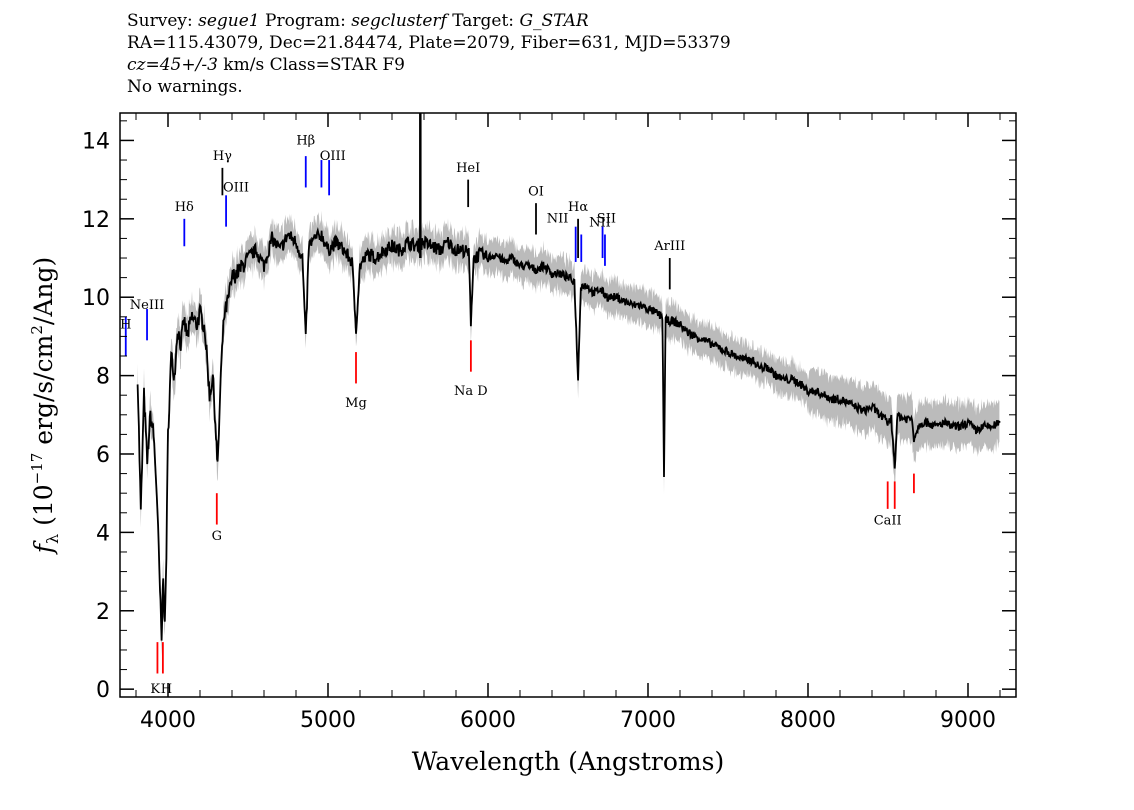 Image resolution: width=1134 pixels, height=810 pixels. What do you see at coordinates (328, 720) in the screenshot?
I see `x-tick-label: 5000` at bounding box center [328, 720].